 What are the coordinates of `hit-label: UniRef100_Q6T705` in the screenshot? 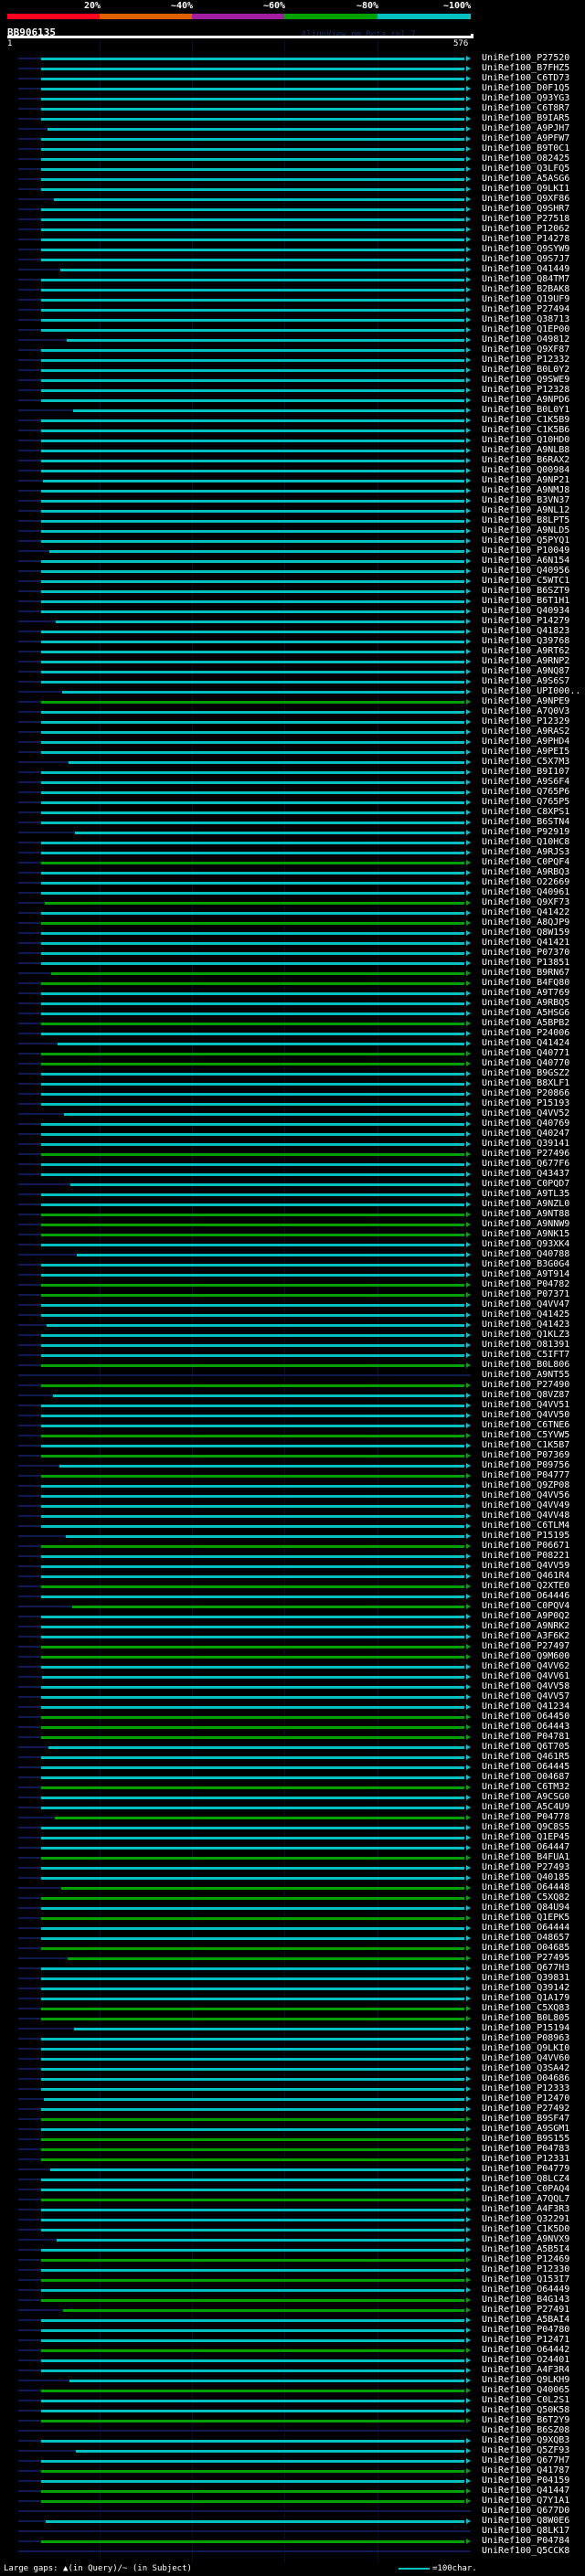 It's located at (526, 1747).